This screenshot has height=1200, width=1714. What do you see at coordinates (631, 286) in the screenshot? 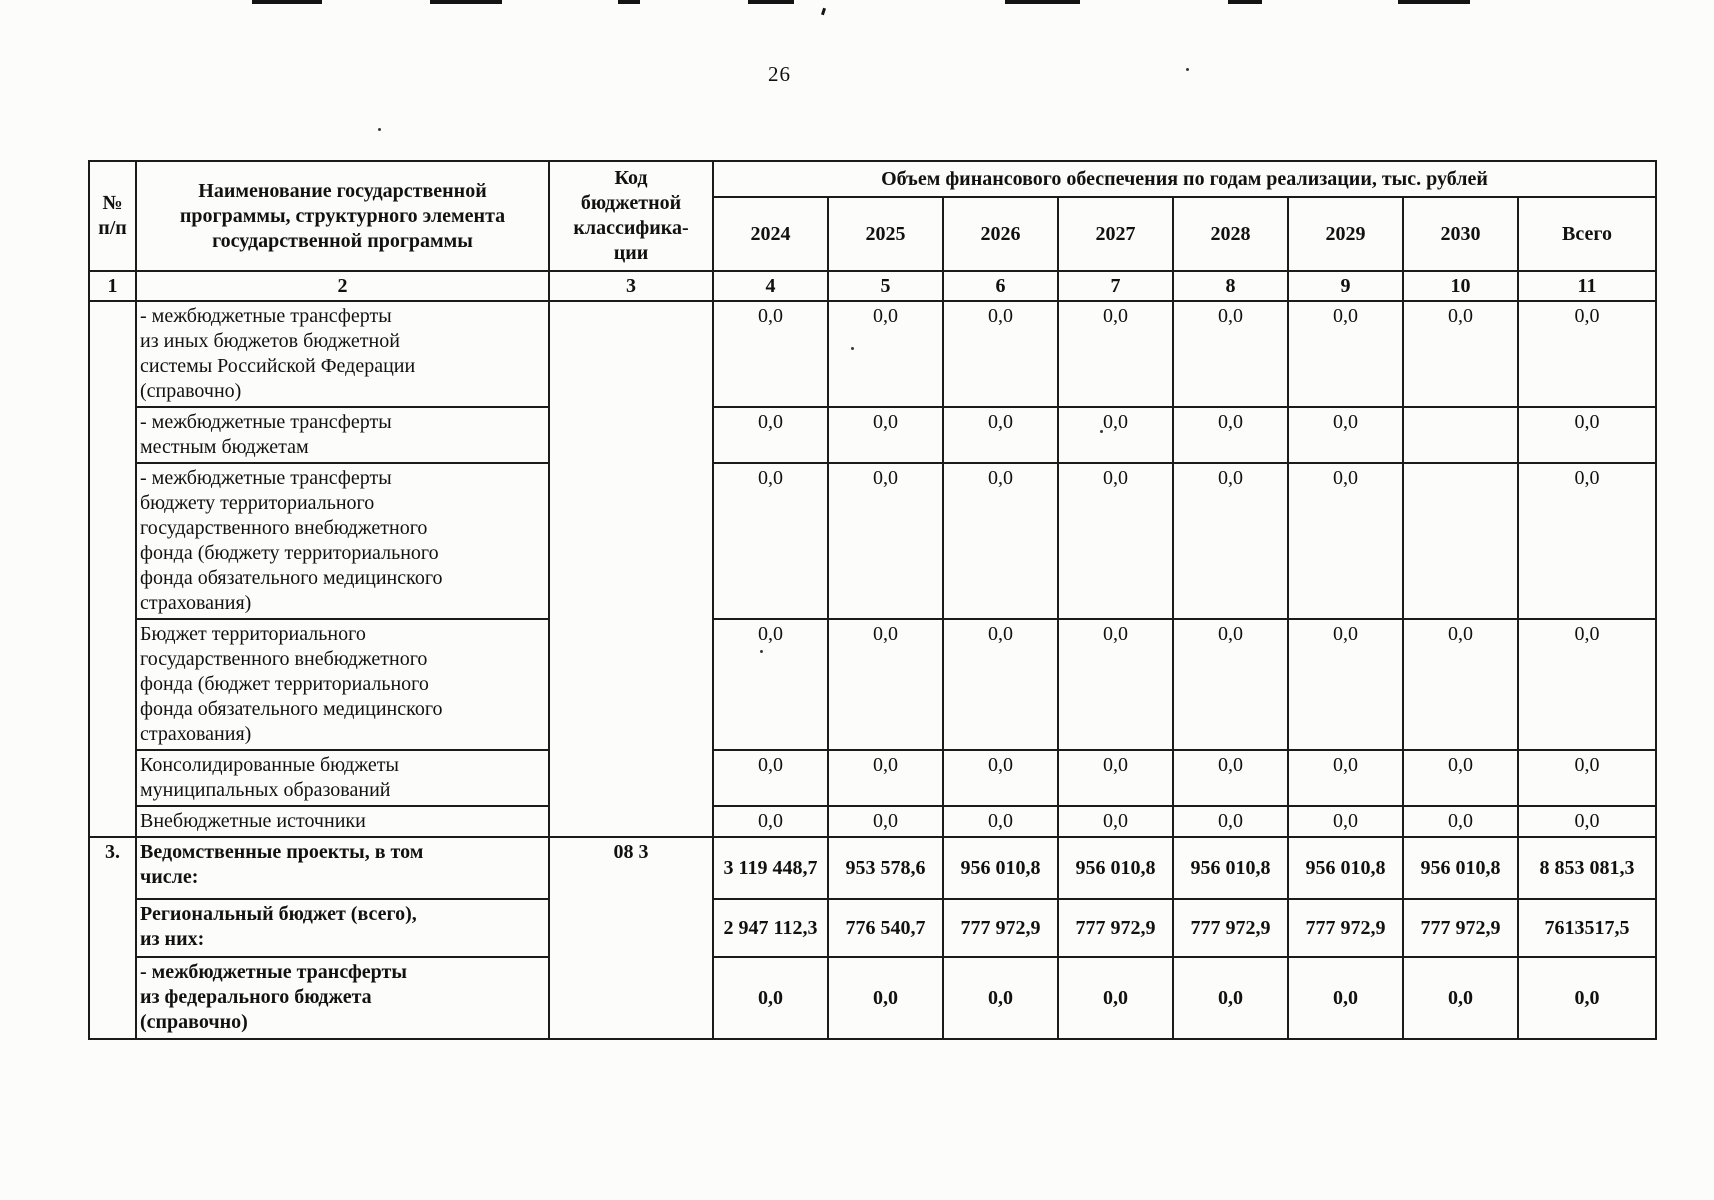
I see `col-index: 3` at bounding box center [631, 286].